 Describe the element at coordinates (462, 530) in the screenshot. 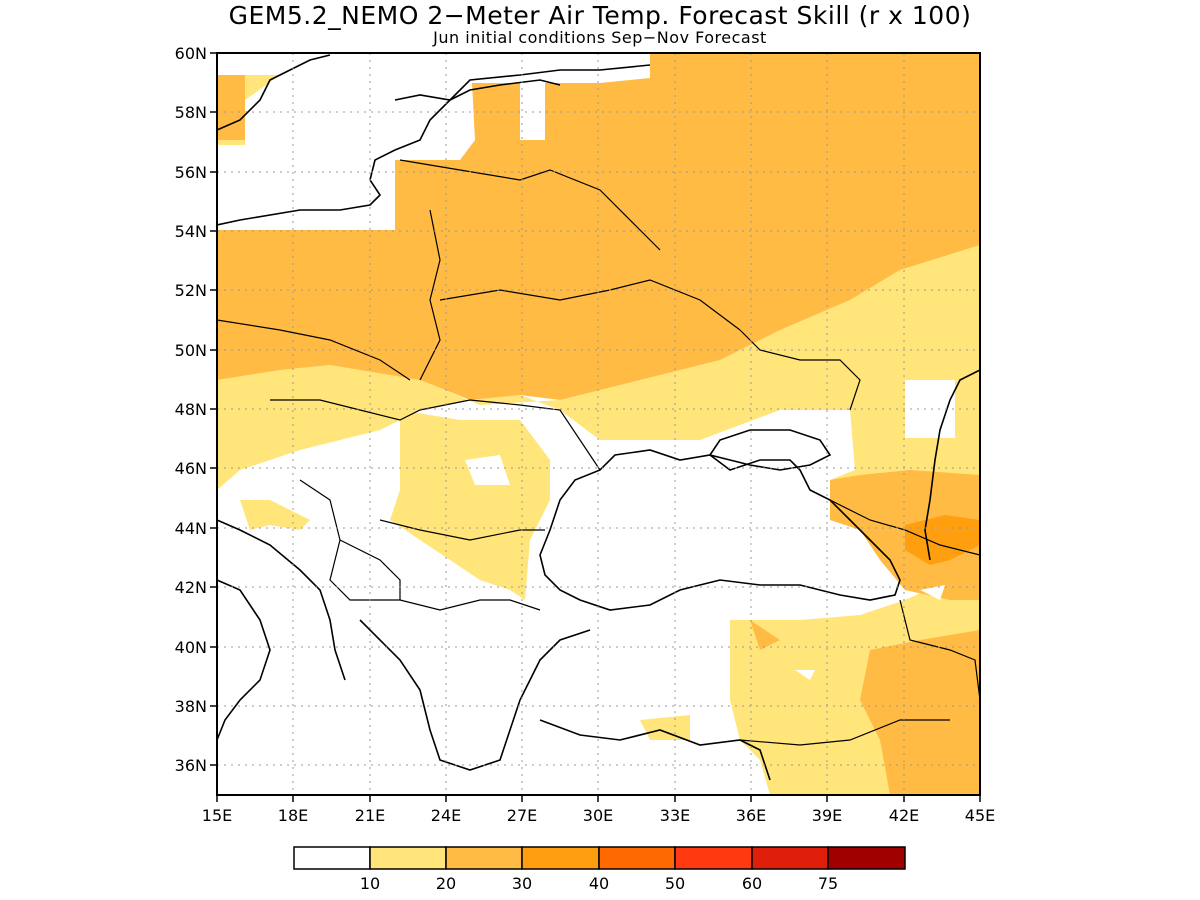

I see `border-romania-bulgaria` at that location.